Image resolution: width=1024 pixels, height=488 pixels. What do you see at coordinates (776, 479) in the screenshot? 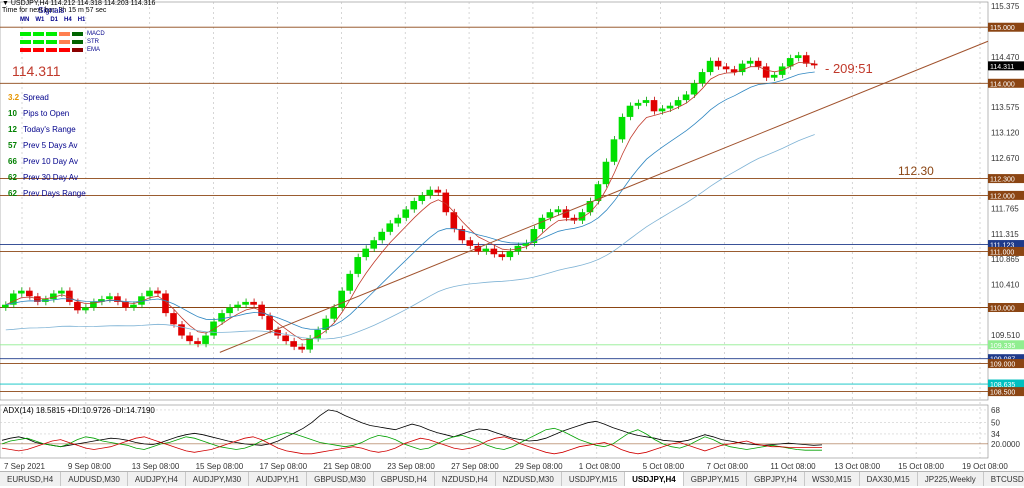
I see `chart-tab: GBPJPY,H4` at bounding box center [776, 479].